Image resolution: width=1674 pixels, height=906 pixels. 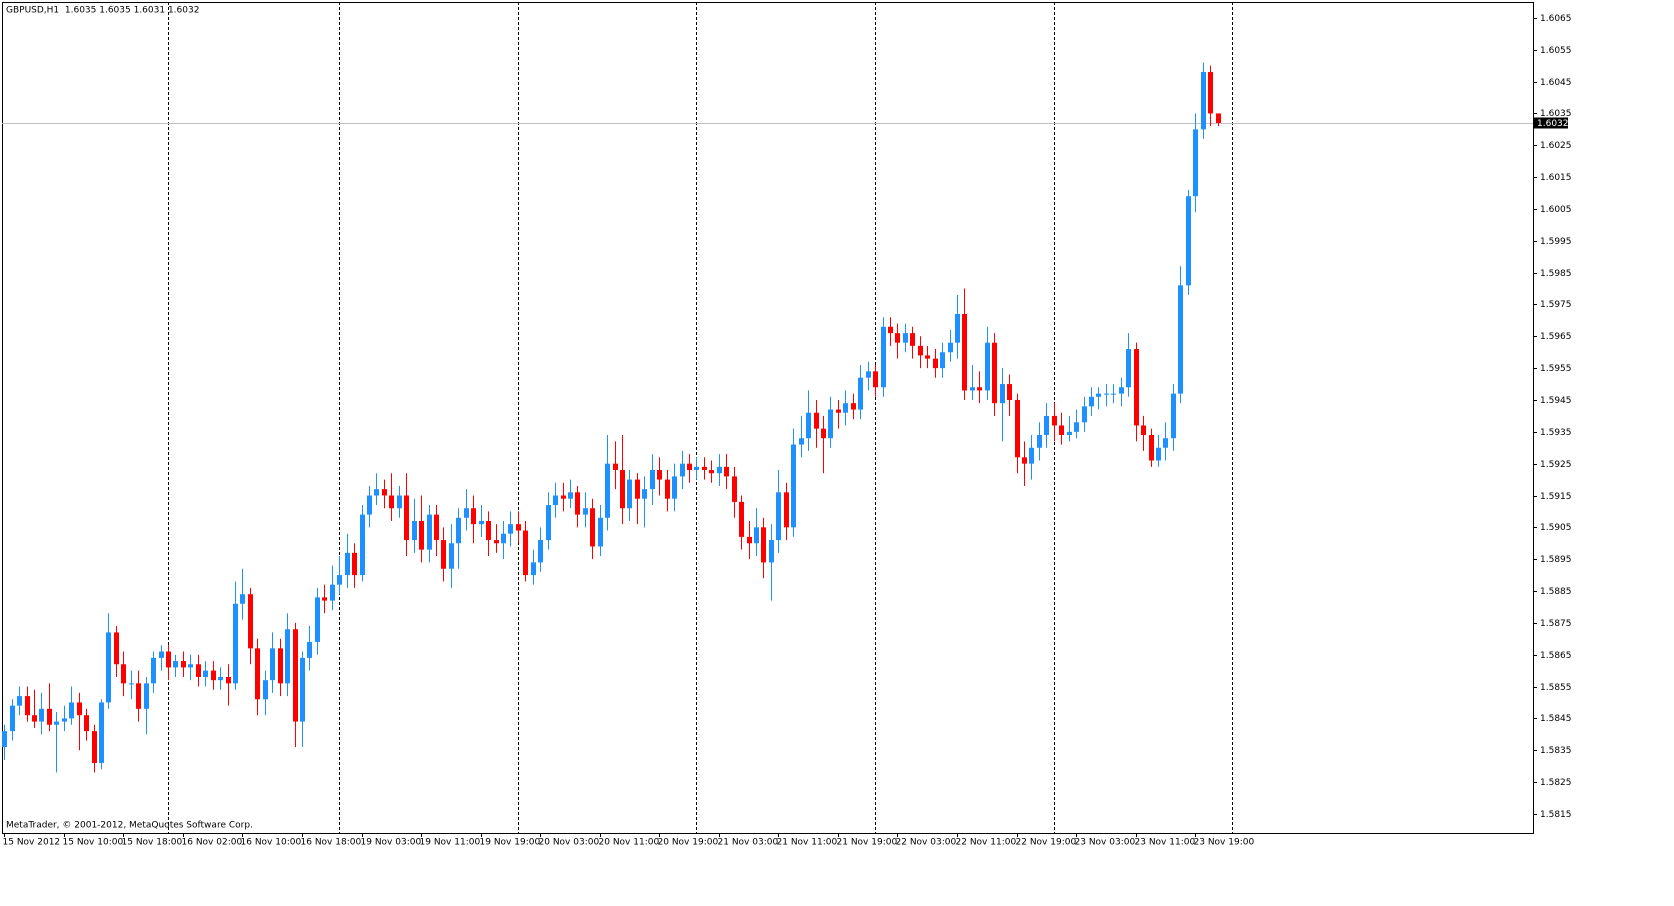 What do you see at coordinates (1556, 274) in the screenshot?
I see `y-tick-label: 1.5985` at bounding box center [1556, 274].